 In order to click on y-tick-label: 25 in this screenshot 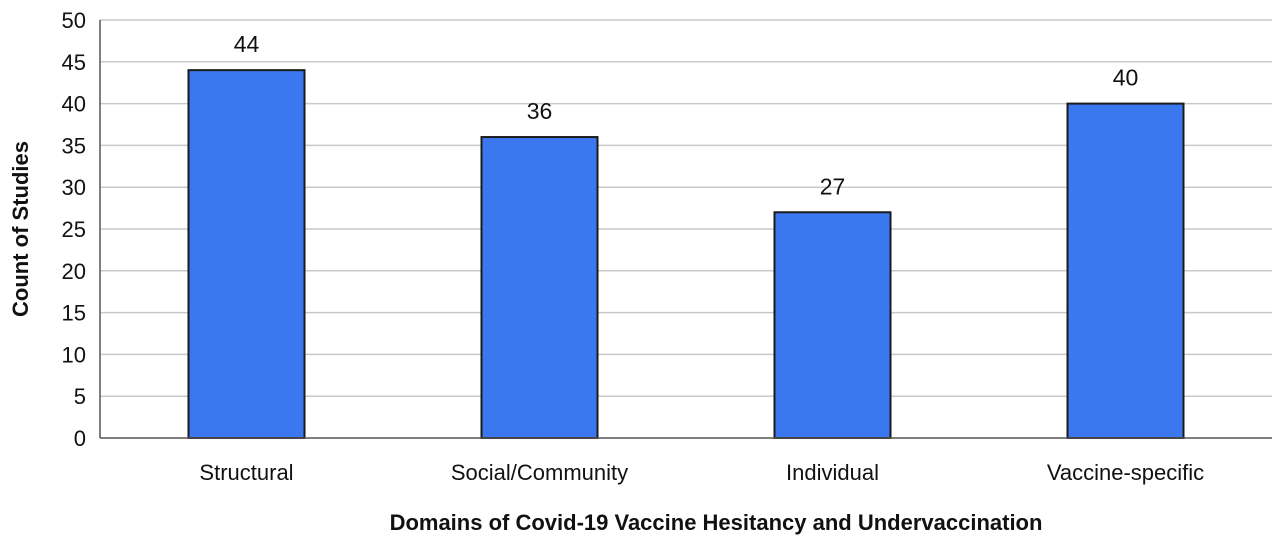, I will do `click(74, 229)`.